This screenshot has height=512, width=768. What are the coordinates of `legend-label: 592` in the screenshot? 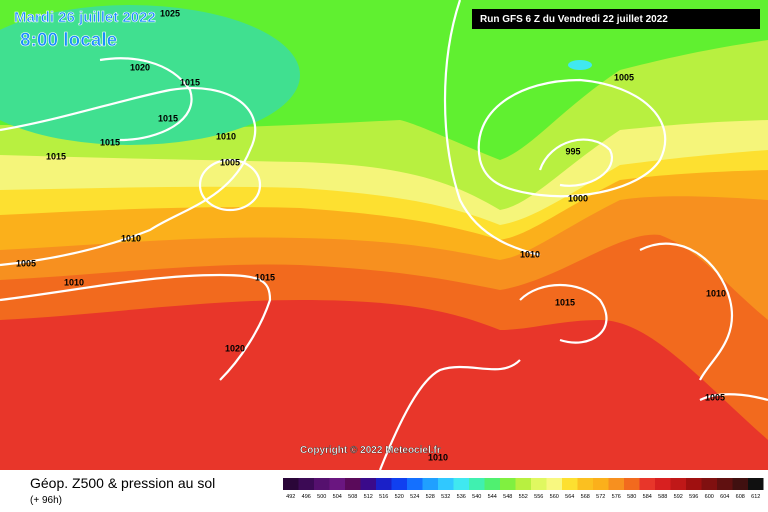 It's located at (678, 497).